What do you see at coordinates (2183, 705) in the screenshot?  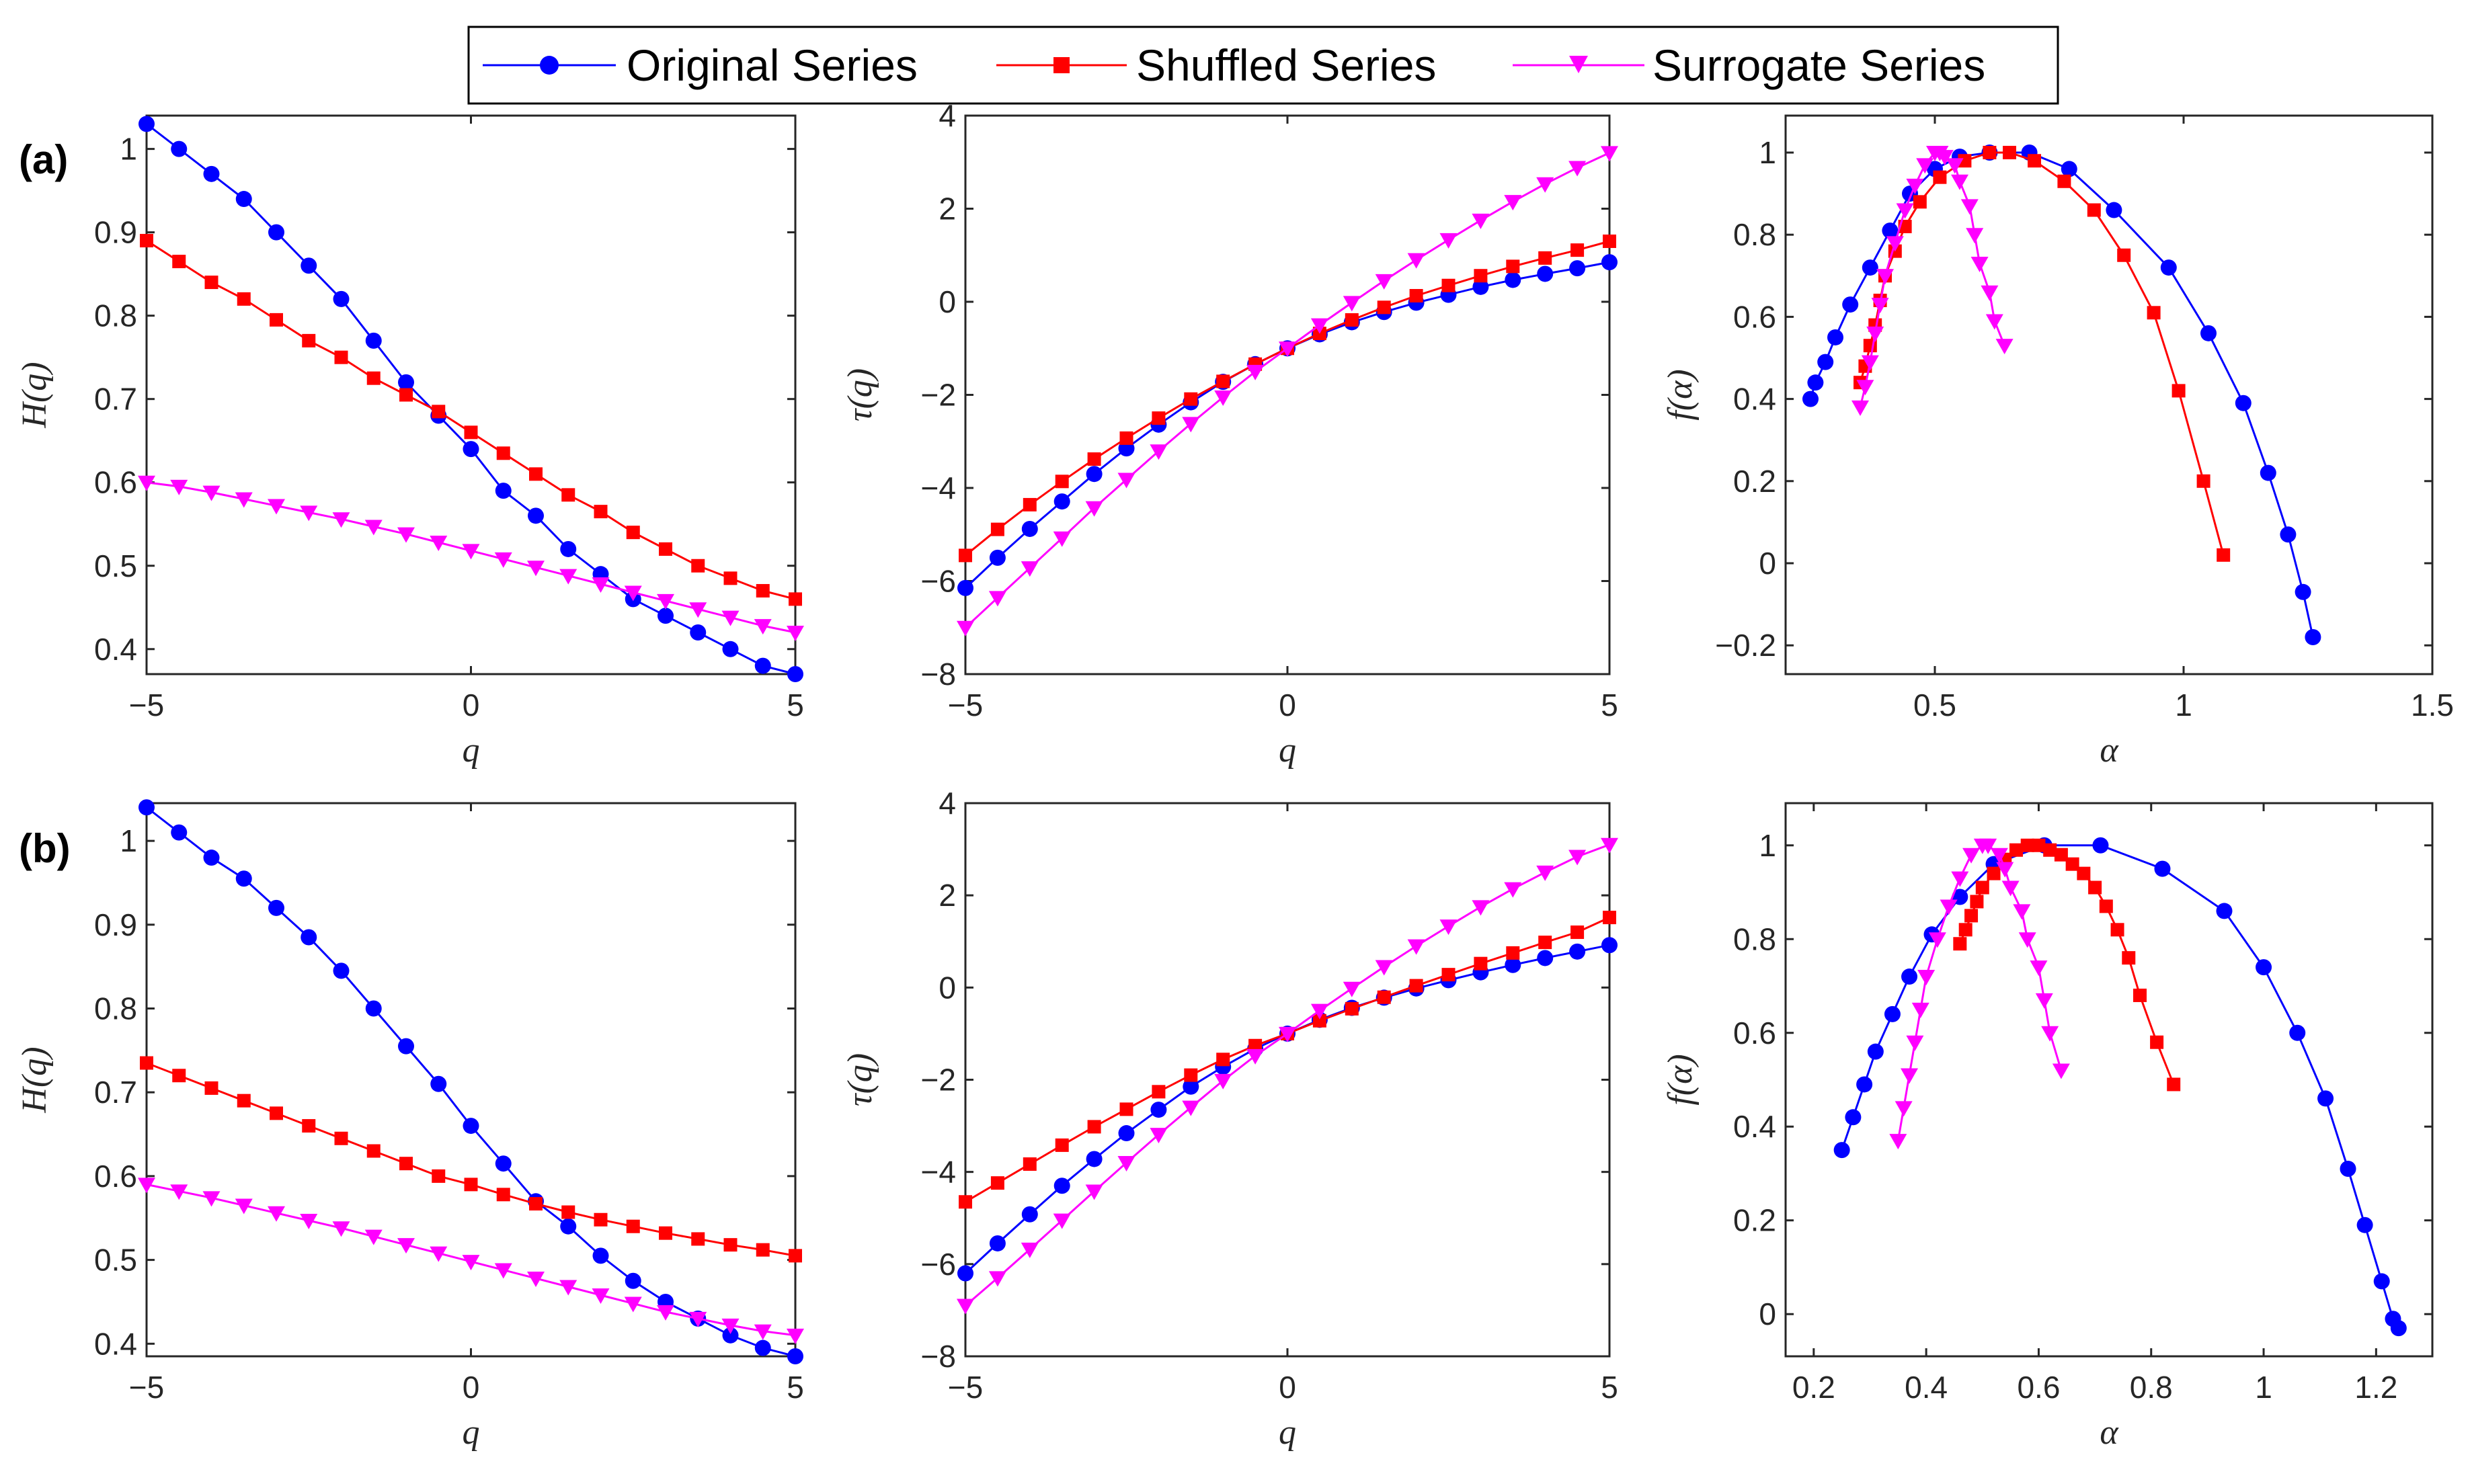 I see `x-tick-label: 1` at bounding box center [2183, 705].